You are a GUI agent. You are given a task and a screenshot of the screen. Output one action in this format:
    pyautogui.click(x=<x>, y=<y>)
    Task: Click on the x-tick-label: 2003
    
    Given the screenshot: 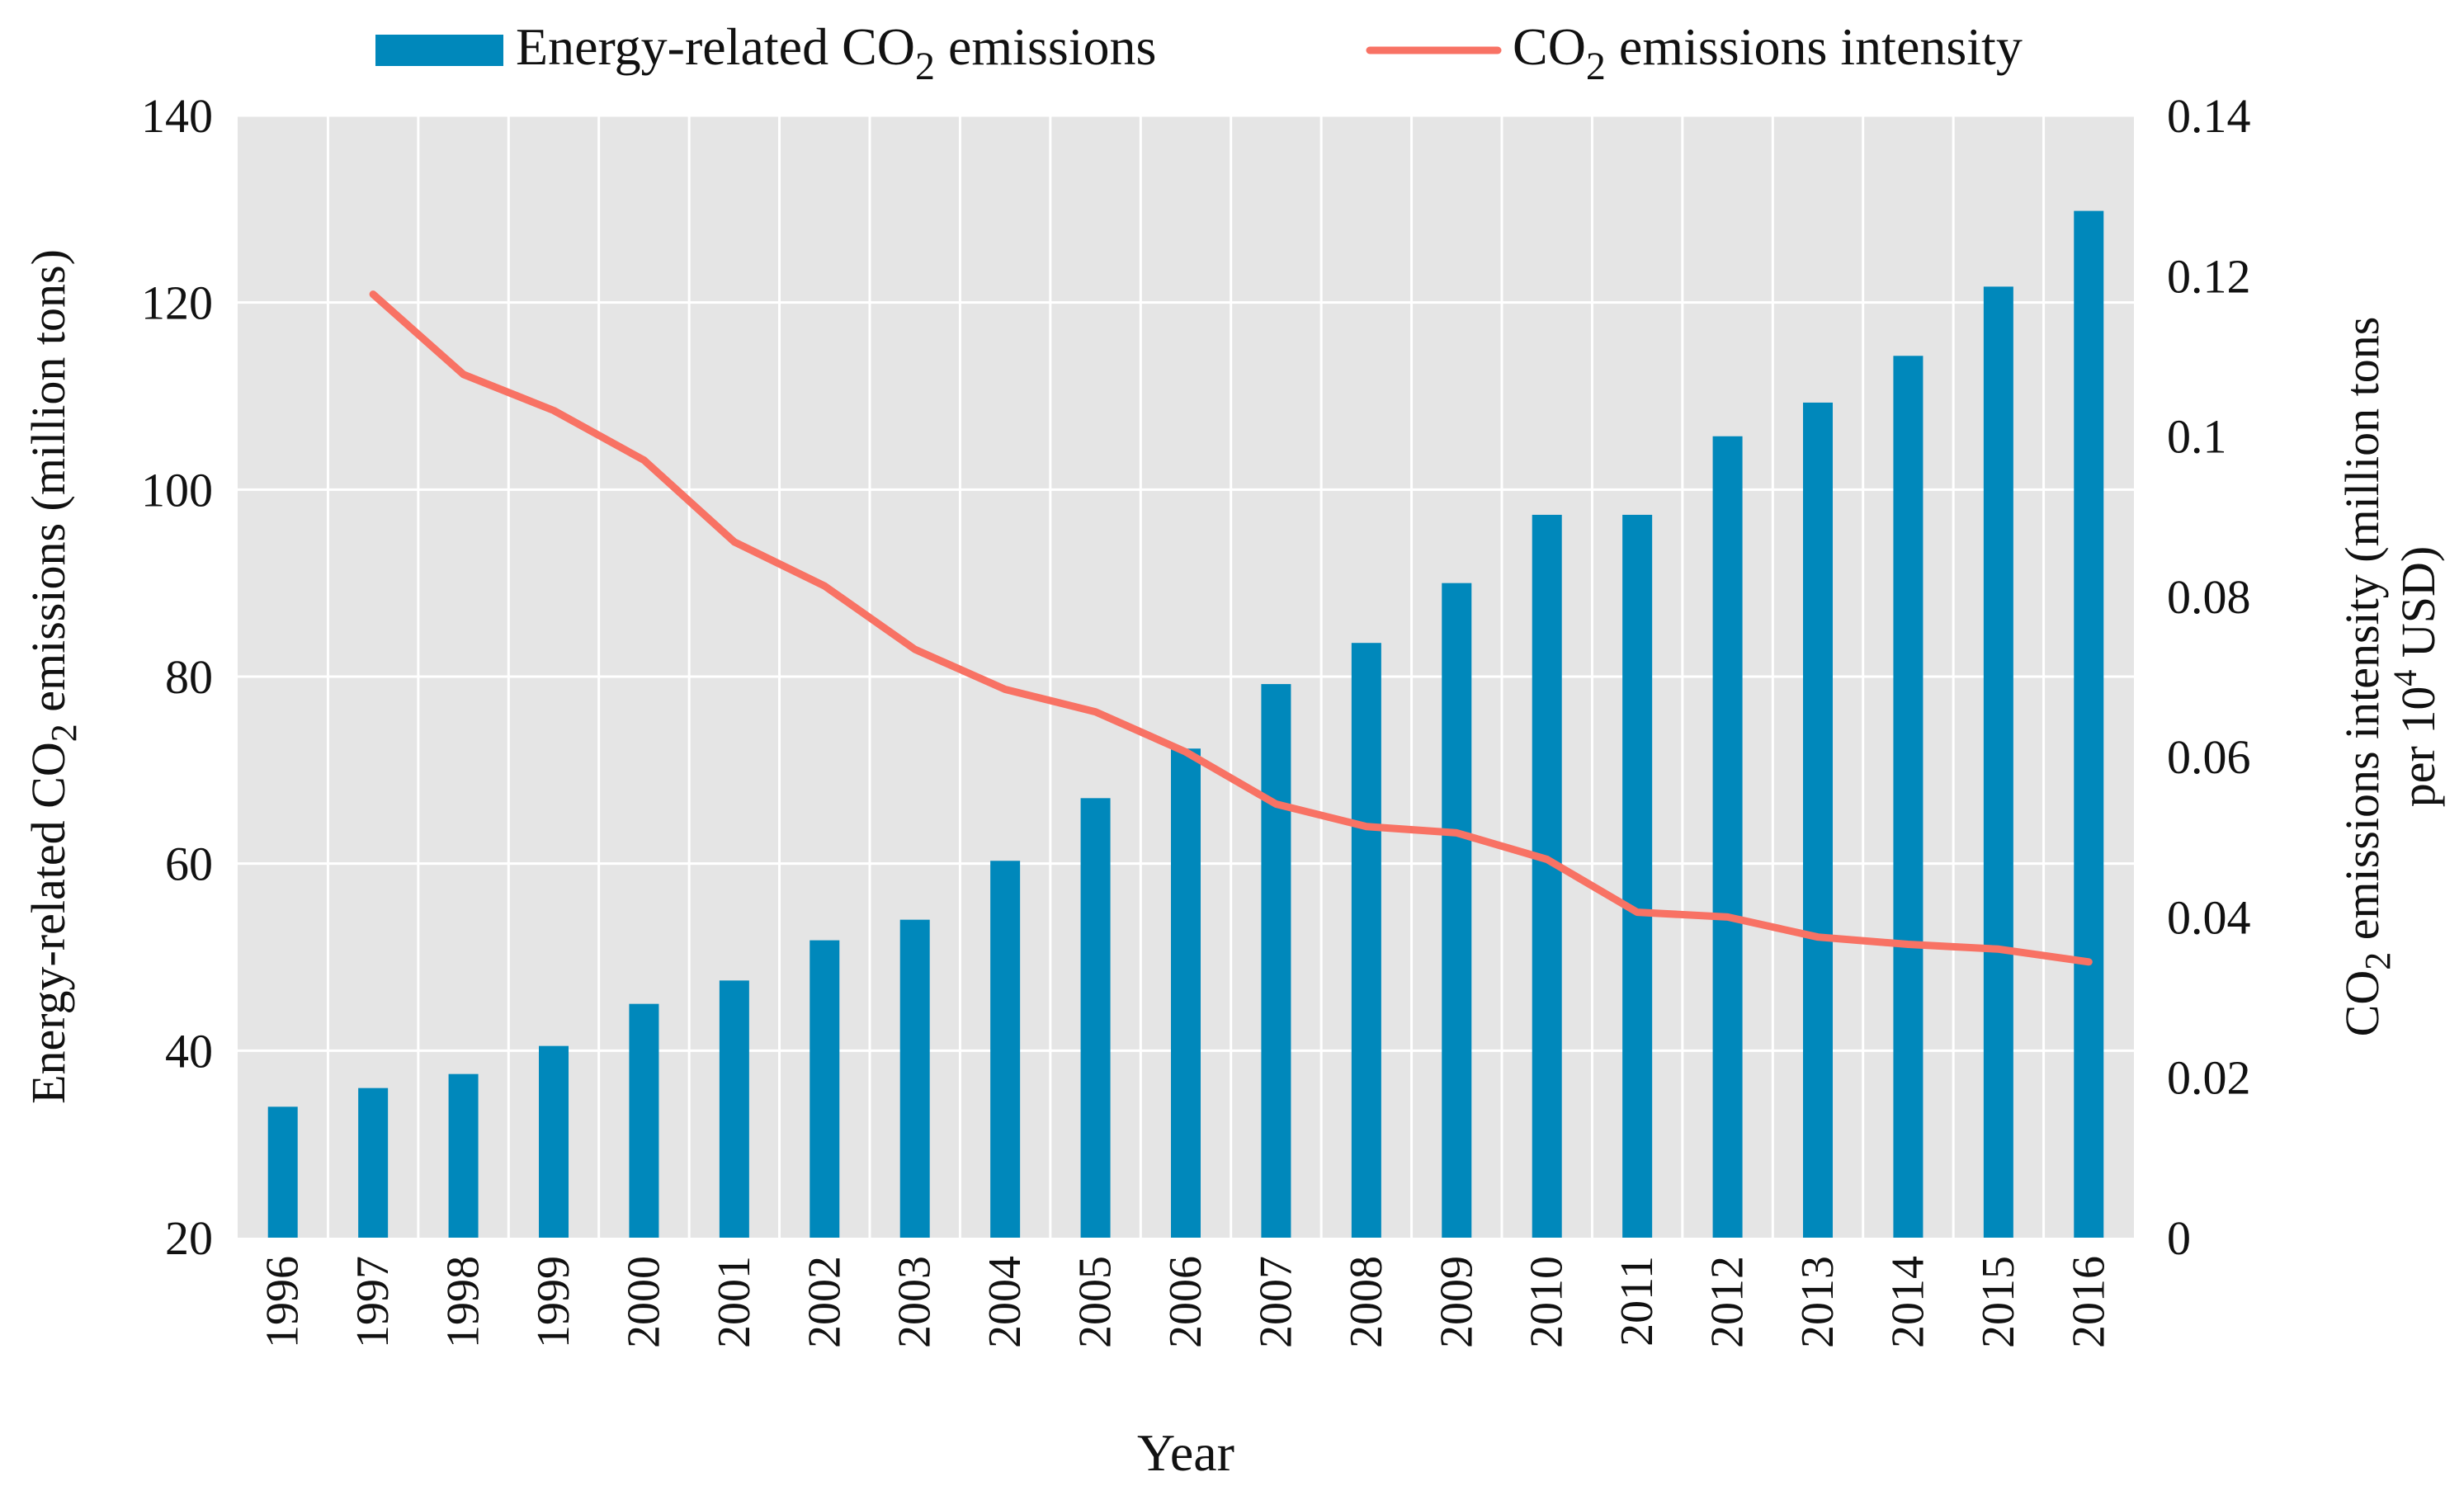 What is the action you would take?
    pyautogui.click(x=915, y=1302)
    